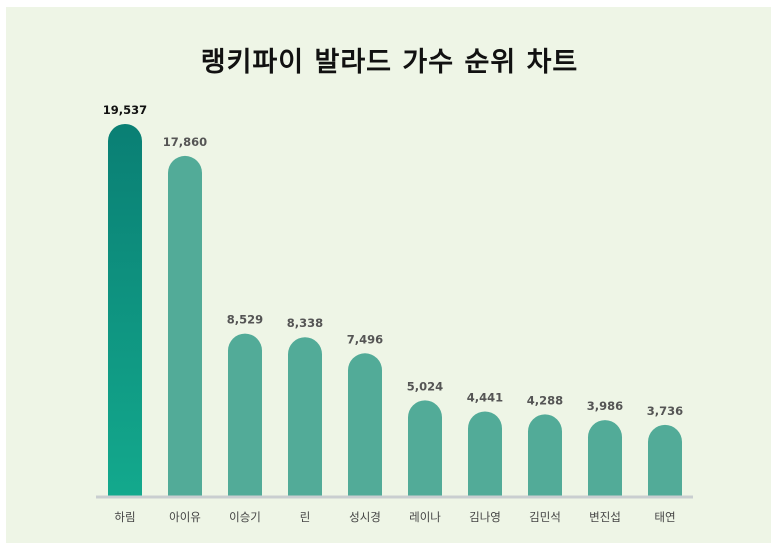  What do you see at coordinates (245, 320) in the screenshot?
I see `value-label-3: 8,529` at bounding box center [245, 320].